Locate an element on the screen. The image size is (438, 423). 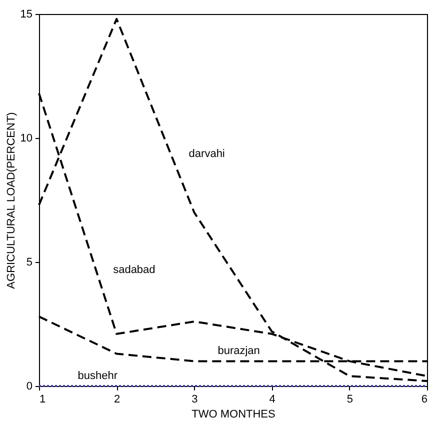
y-tick-label: 5 is located at coordinates (29, 262).